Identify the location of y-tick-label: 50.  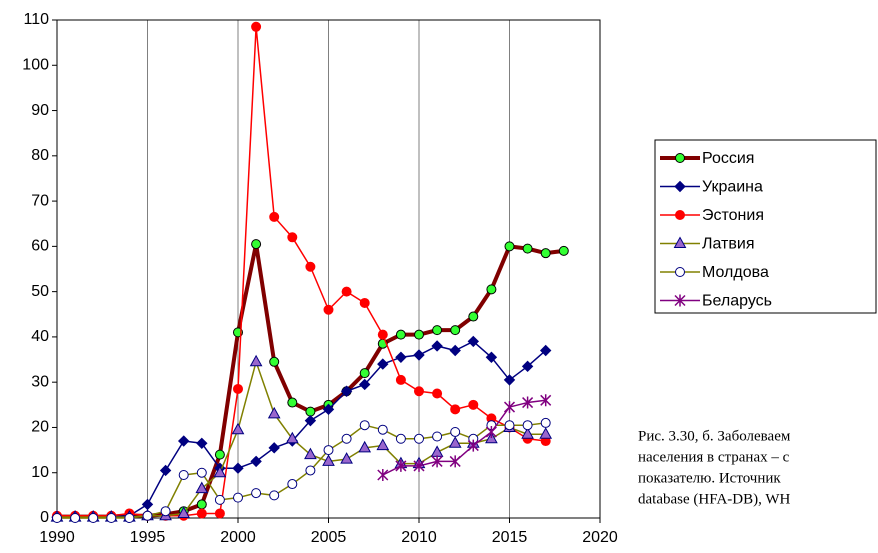
(40, 291).